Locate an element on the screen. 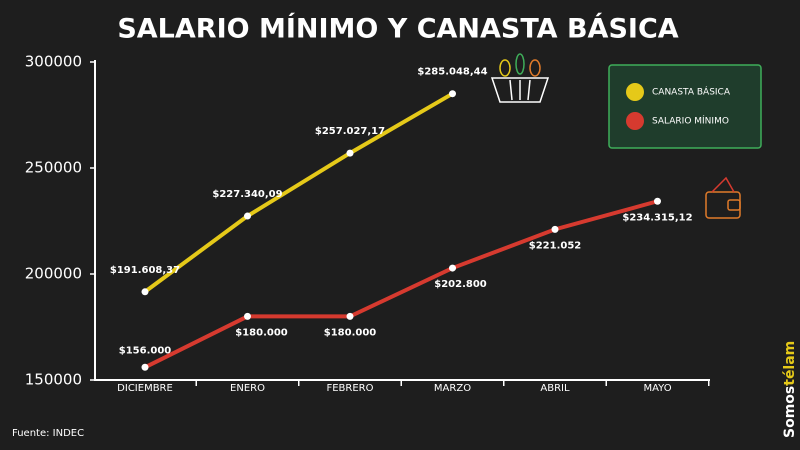 The image size is (800, 450). x-tick-label: MAYO is located at coordinates (657, 388).